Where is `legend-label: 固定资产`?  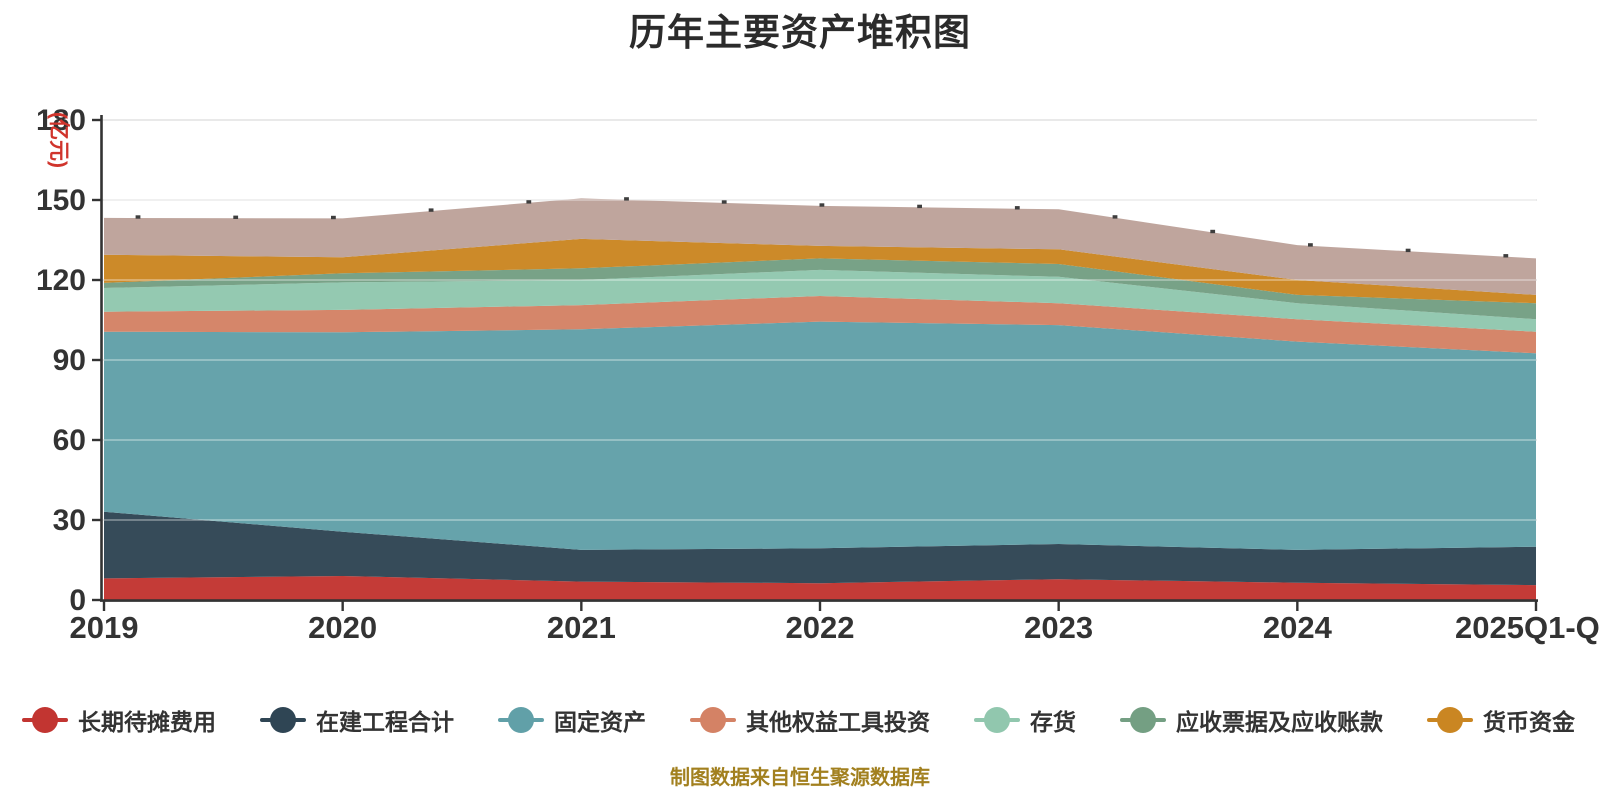
legend-label: 固定资产 is located at coordinates (600, 722).